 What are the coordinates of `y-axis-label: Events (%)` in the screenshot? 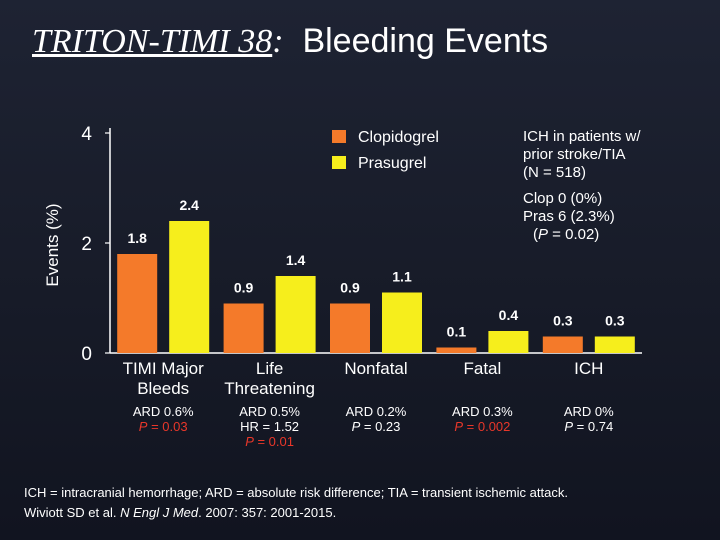 It's located at (52, 244).